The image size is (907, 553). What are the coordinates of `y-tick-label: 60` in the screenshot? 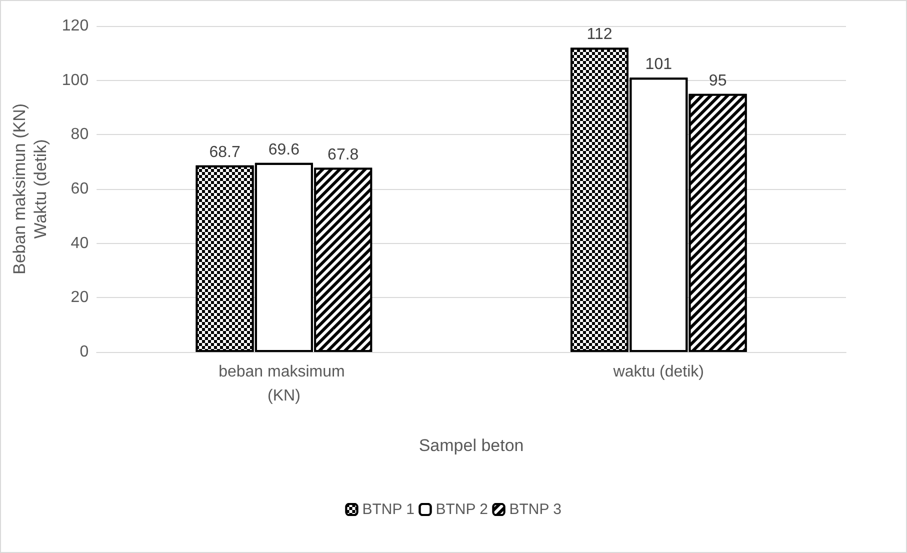 It's located at (79, 189).